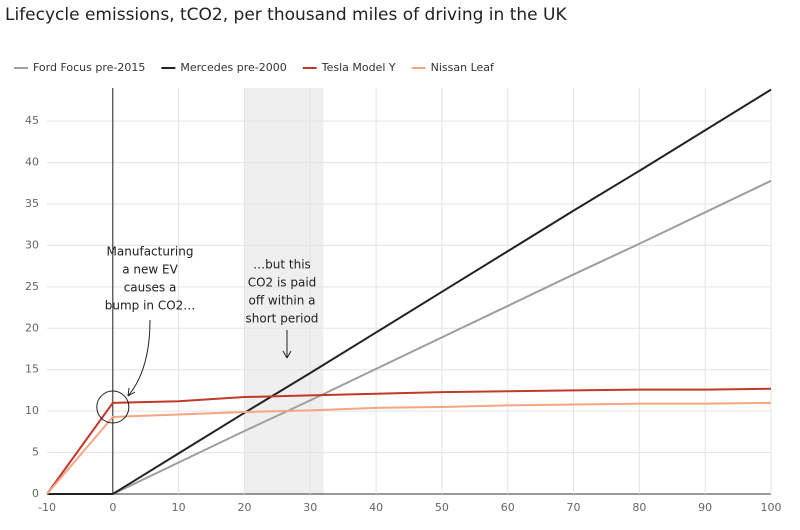 Image resolution: width=800 pixels, height=530 pixels. I want to click on y-tick-label: 10, so click(32, 410).